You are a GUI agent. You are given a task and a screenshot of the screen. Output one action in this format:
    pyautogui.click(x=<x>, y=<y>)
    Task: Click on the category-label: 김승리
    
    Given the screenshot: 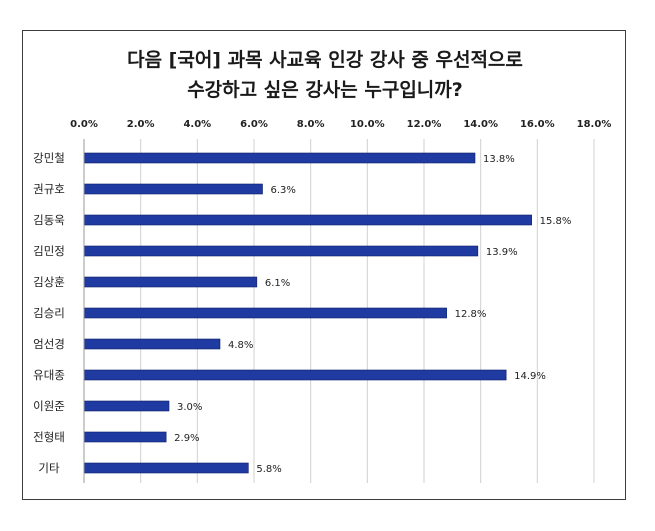 What is the action you would take?
    pyautogui.click(x=49, y=313)
    